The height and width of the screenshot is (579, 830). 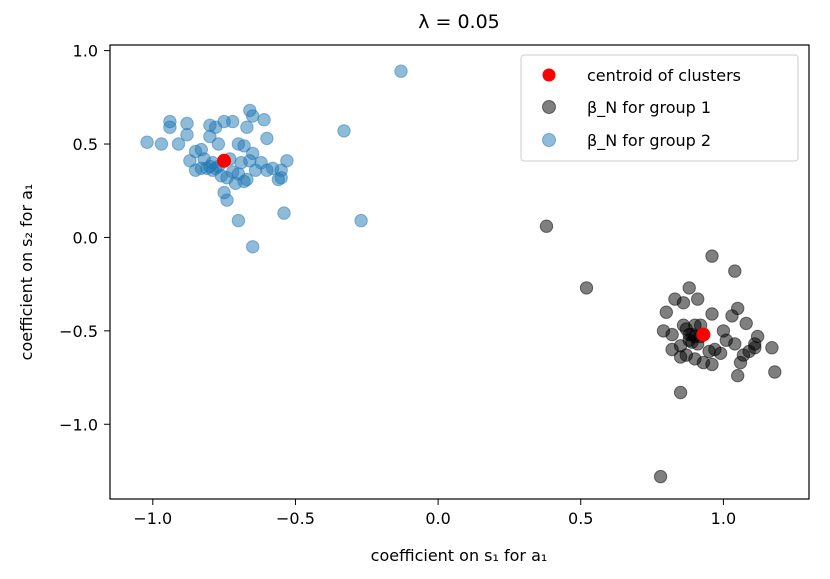 What do you see at coordinates (723, 518) in the screenshot?
I see `x-tick-label: 1.0` at bounding box center [723, 518].